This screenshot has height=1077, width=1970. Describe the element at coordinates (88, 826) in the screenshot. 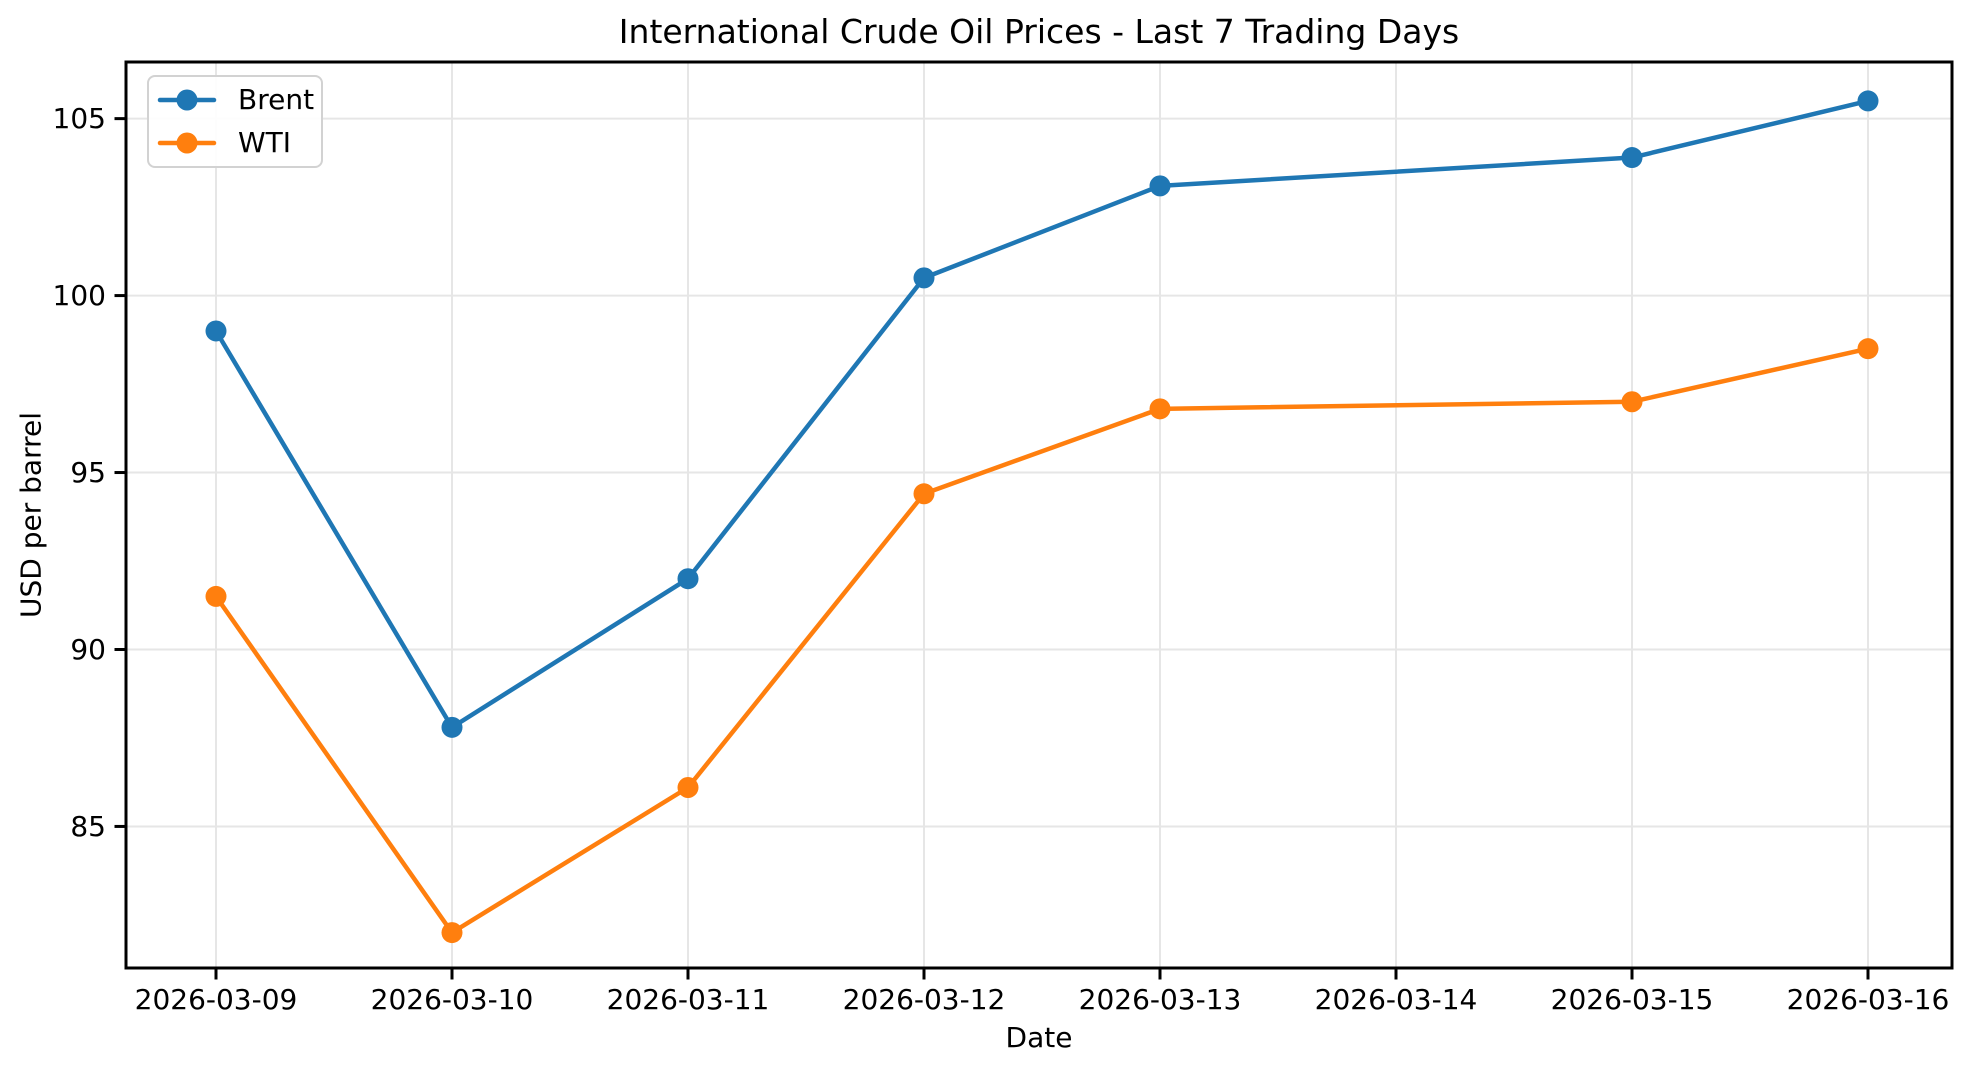

I see `y-tick-label: 85` at that location.